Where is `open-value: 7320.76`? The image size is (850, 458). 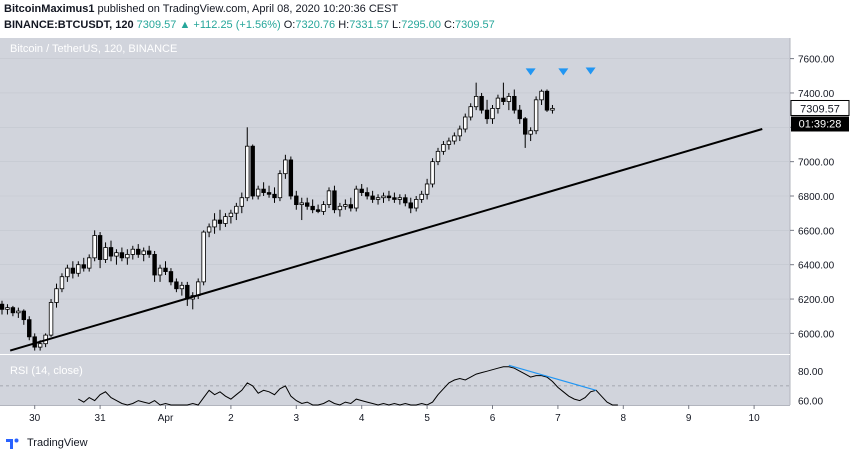
open-value: 7320.76 is located at coordinates (315, 25).